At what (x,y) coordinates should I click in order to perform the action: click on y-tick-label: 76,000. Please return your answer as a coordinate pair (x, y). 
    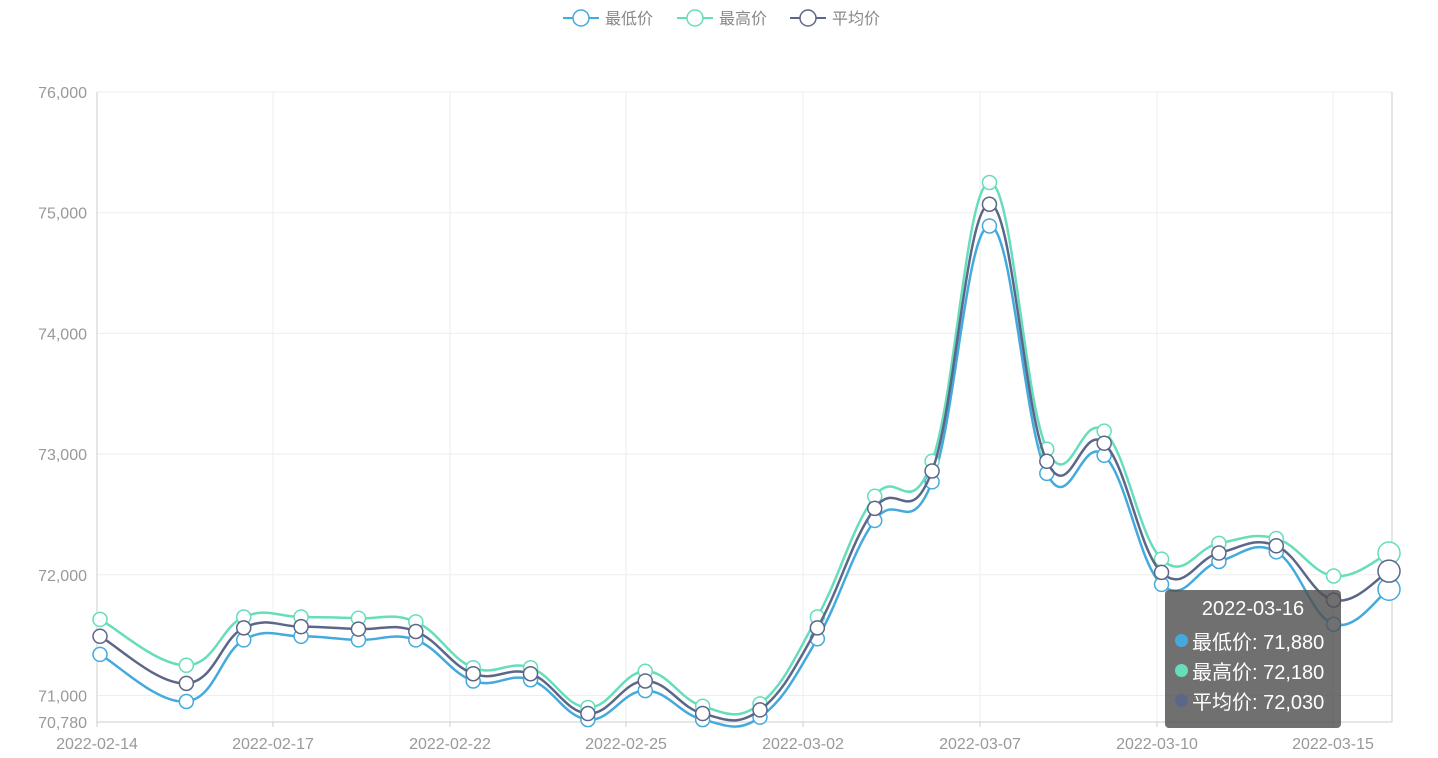
    Looking at the image, I should click on (62, 93).